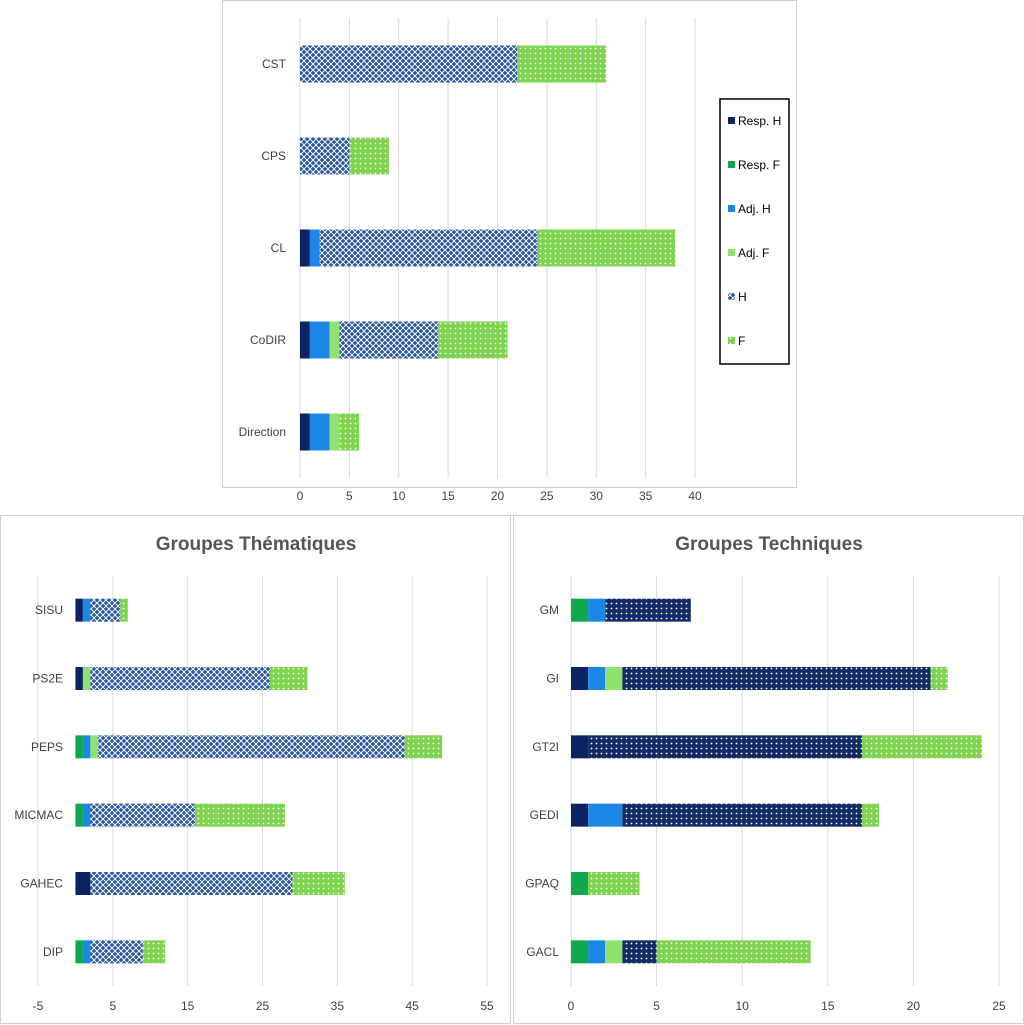  What do you see at coordinates (180, 678) in the screenshot?
I see `bar-ps2e-h` at bounding box center [180, 678].